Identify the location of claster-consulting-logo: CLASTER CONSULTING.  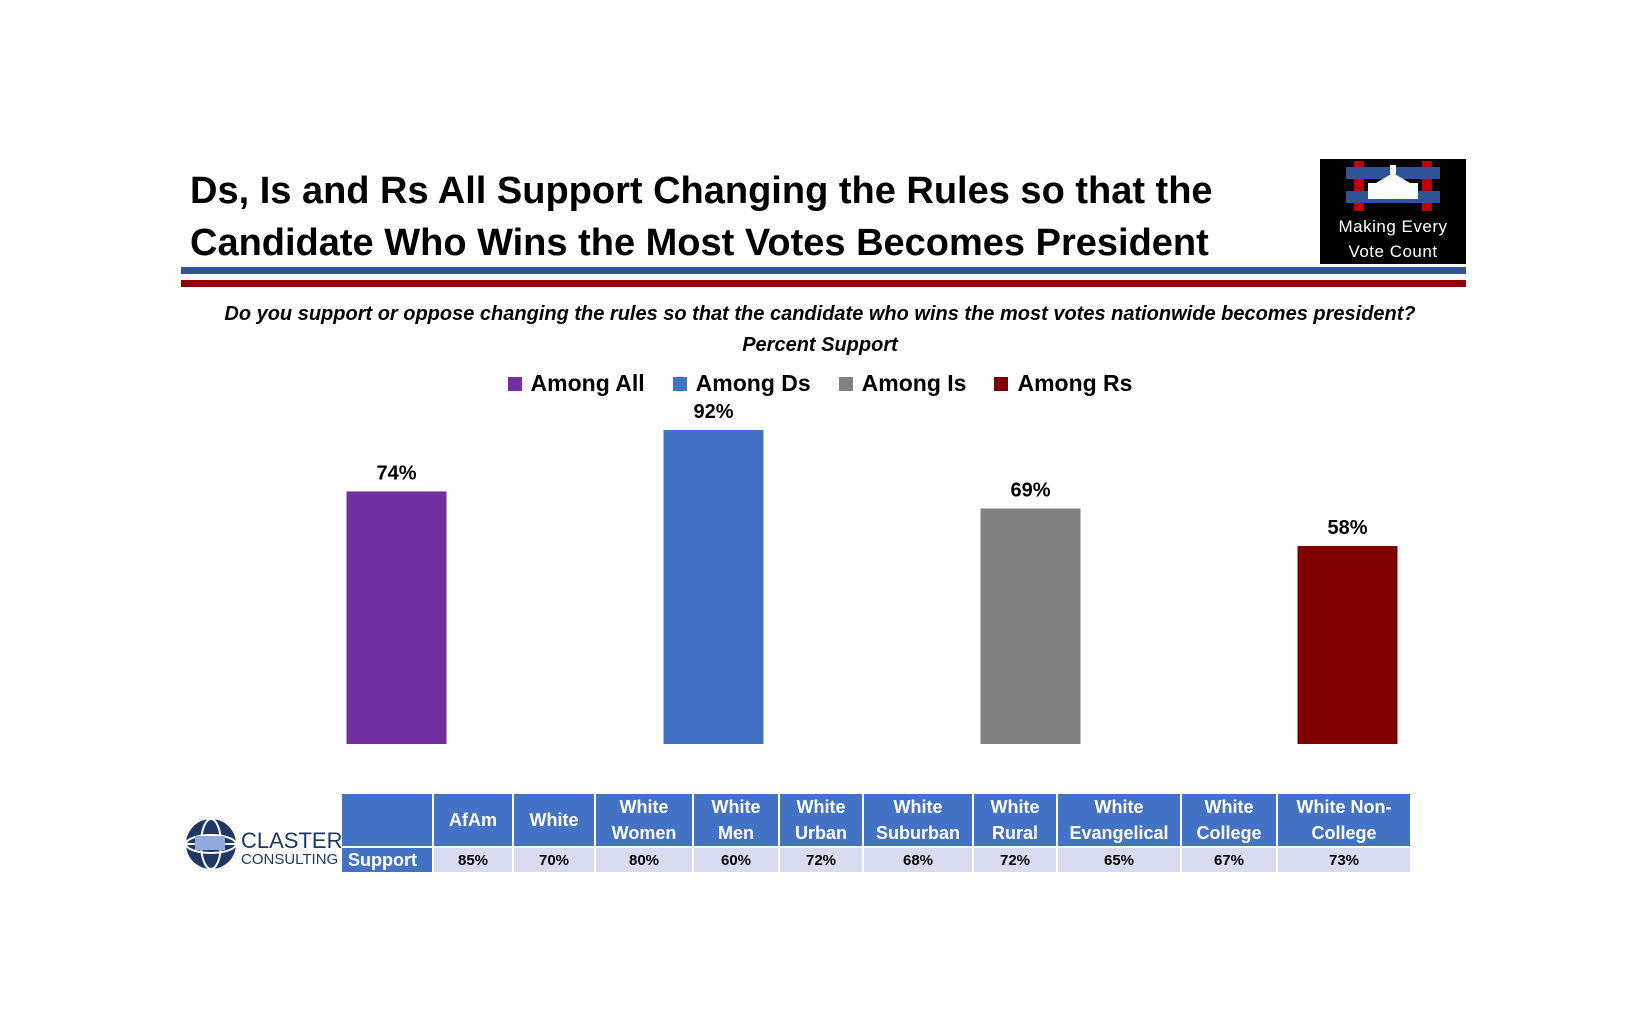
(263, 845).